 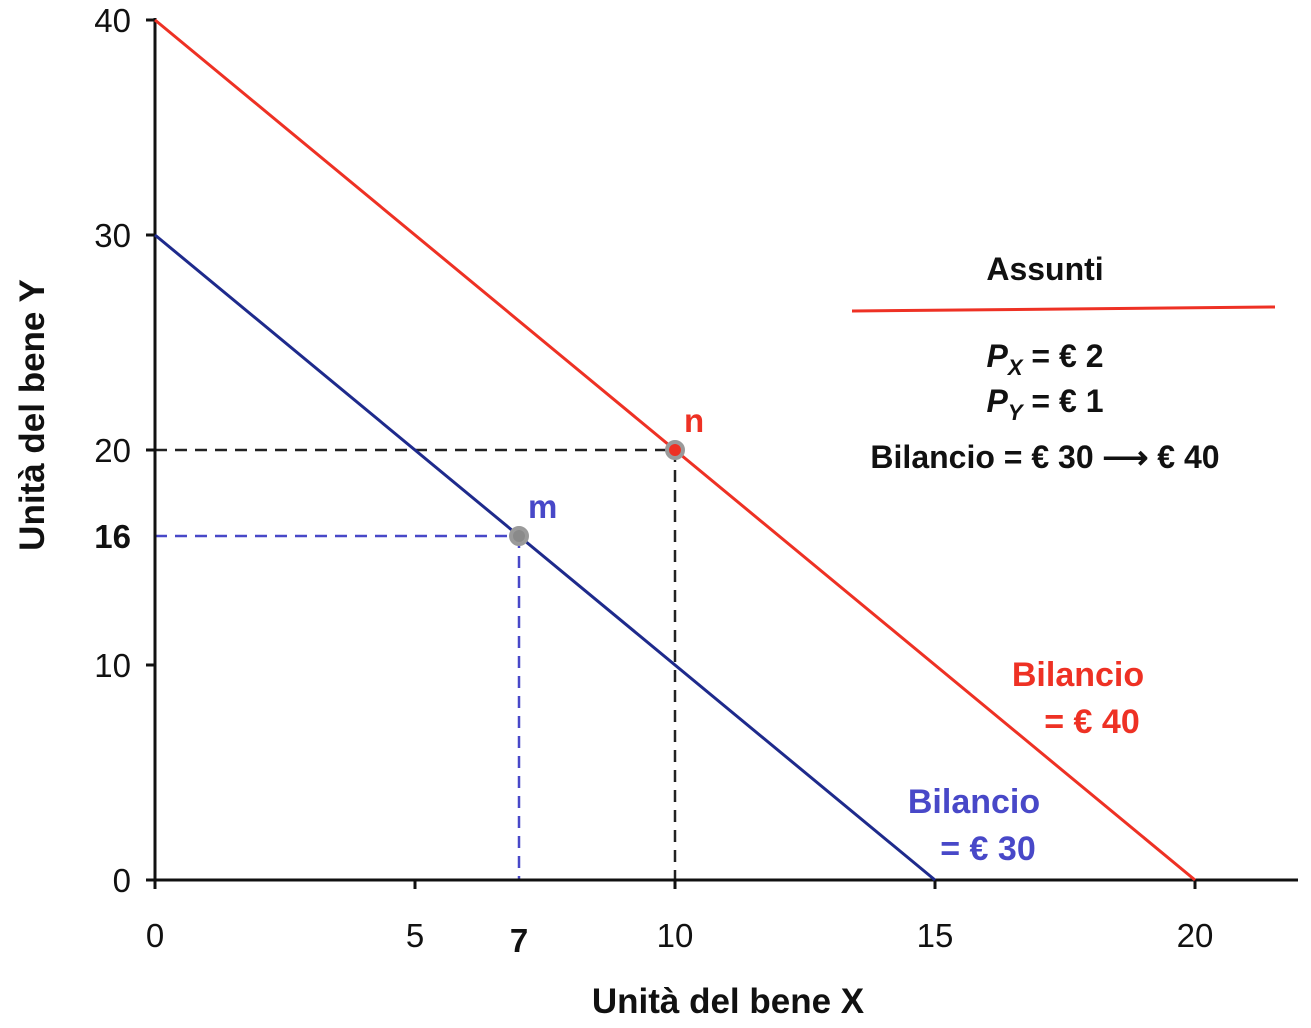 I want to click on legend-value: = € 2, so click(x=1063, y=356).